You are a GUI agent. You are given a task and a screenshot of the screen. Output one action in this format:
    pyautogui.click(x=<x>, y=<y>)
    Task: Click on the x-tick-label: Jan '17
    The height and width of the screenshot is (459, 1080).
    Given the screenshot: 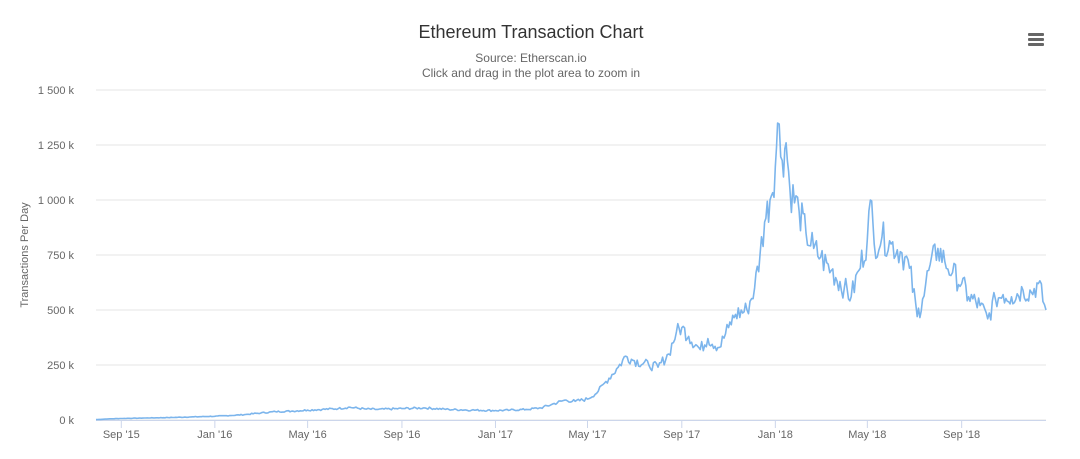 What is the action you would take?
    pyautogui.click(x=495, y=435)
    